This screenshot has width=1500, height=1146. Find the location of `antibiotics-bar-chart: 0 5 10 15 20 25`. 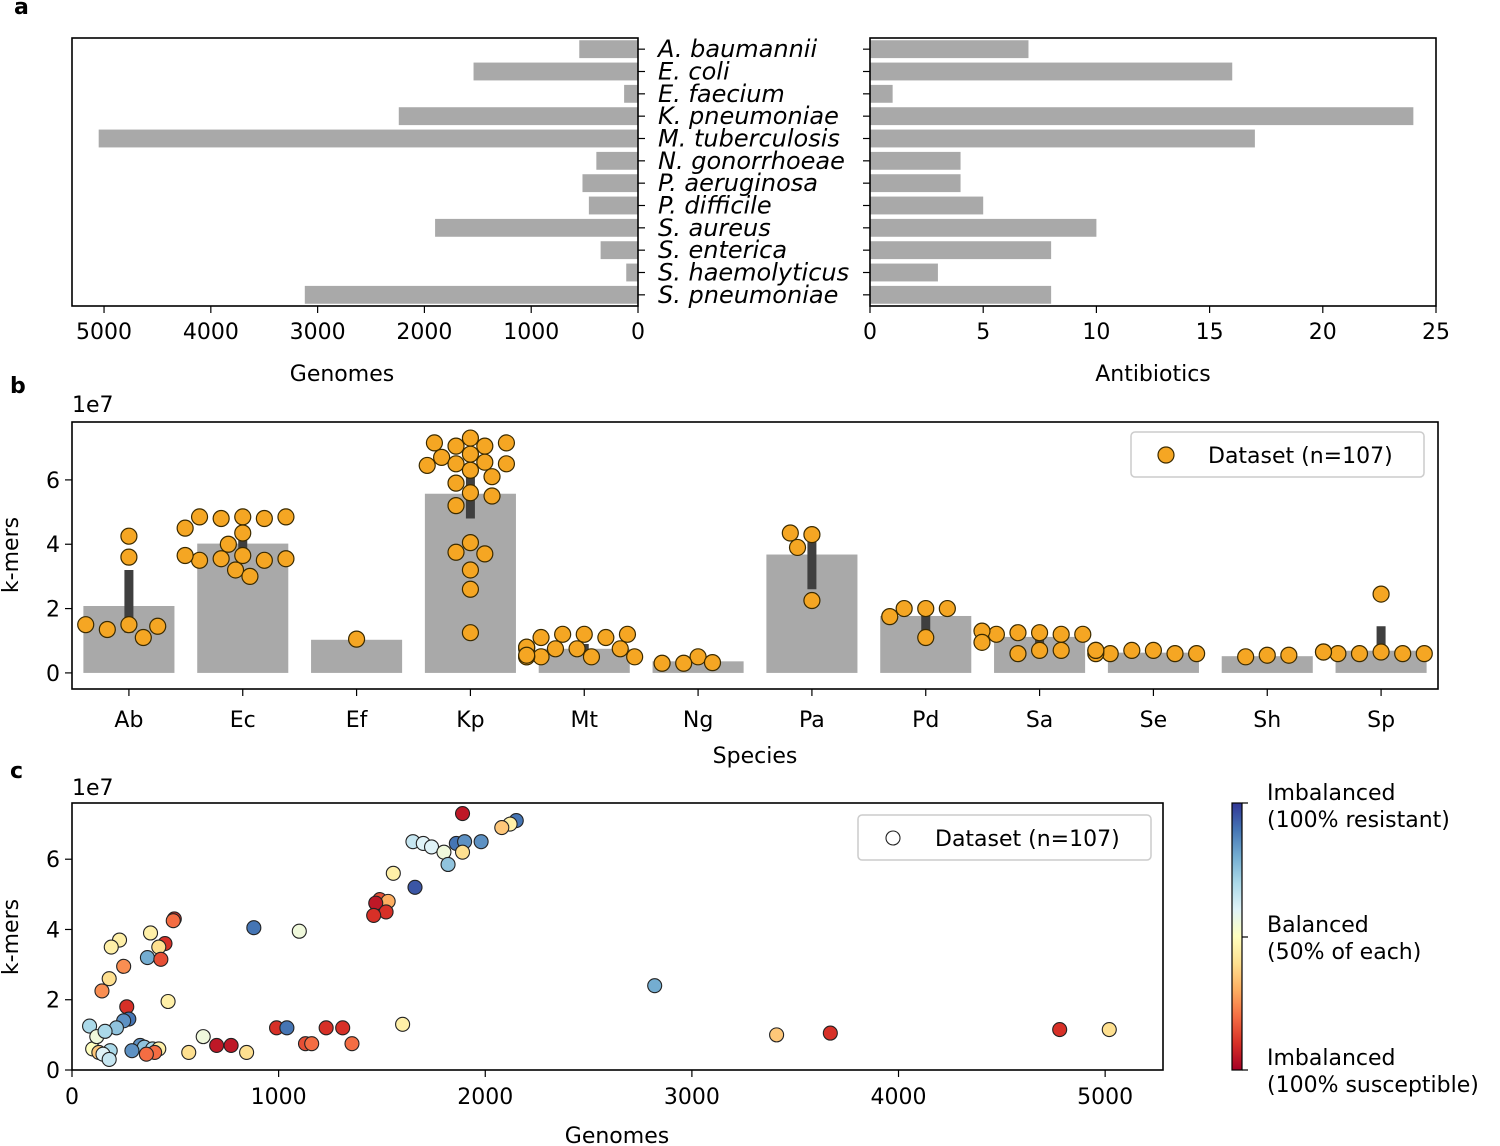

antibiotics-bar-chart: 0 5 10 15 20 25 is located at coordinates (1156, 191).